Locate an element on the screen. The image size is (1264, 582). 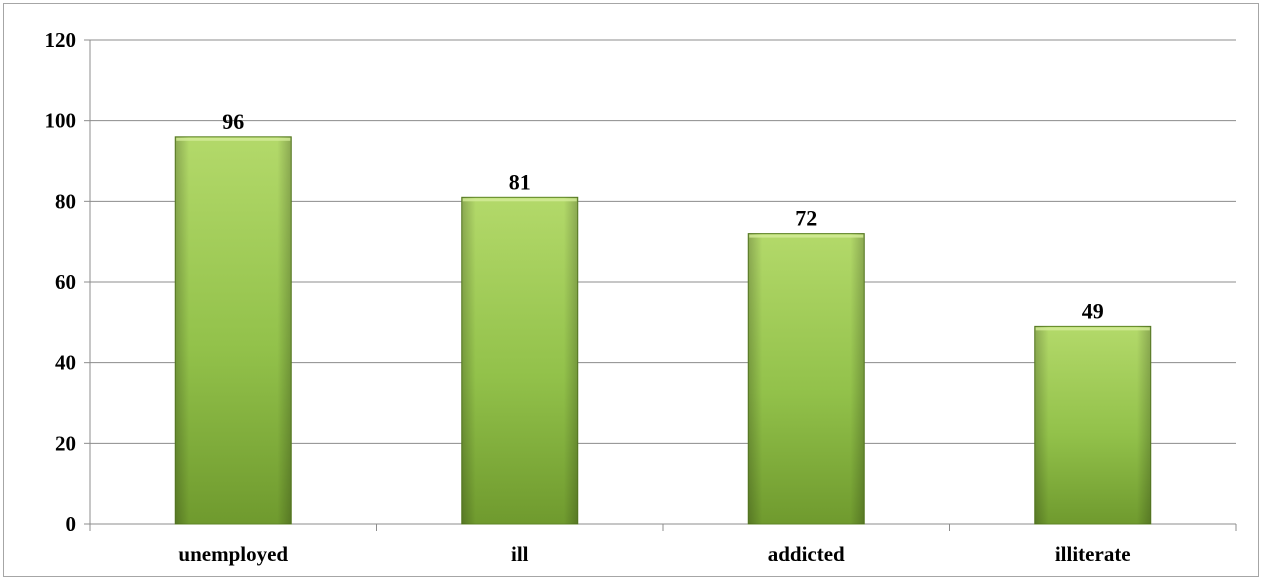
data-label: 72 is located at coordinates (806, 218).